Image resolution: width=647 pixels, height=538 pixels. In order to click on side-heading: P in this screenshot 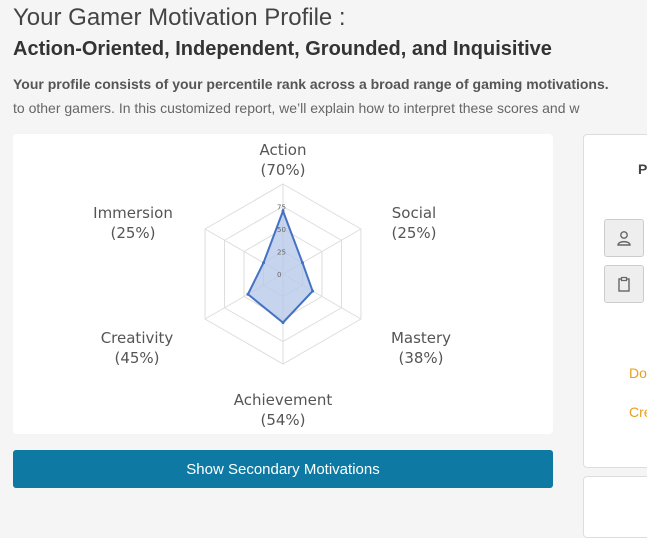, I will do `click(642, 169)`.